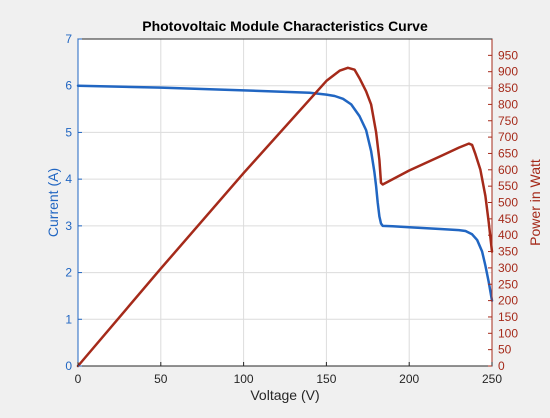 The height and width of the screenshot is (418, 550). I want to click on x-tick-label: 100, so click(244, 379).